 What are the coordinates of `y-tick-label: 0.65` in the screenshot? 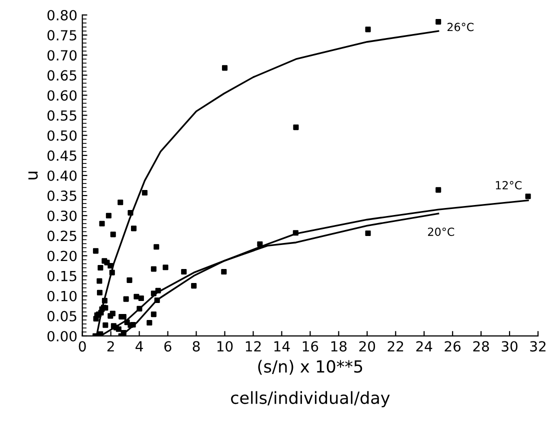 It's located at (61, 75).